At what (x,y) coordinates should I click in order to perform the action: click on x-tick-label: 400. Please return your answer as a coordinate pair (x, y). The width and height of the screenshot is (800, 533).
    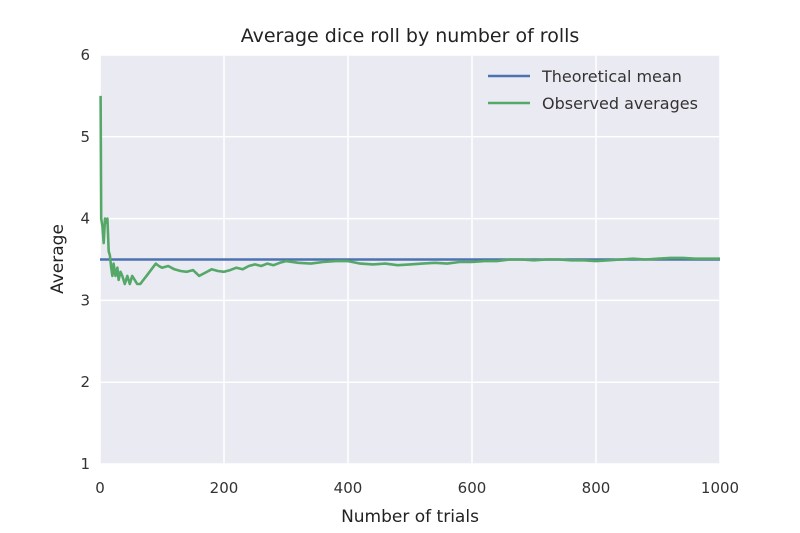
    Looking at the image, I should click on (348, 488).